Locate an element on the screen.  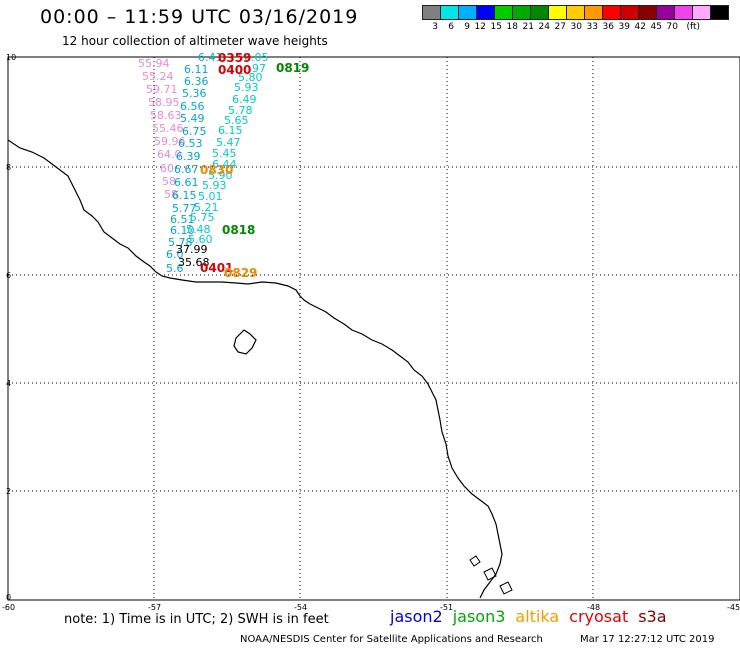
x-tick--60: -60 is located at coordinates (8, 607).